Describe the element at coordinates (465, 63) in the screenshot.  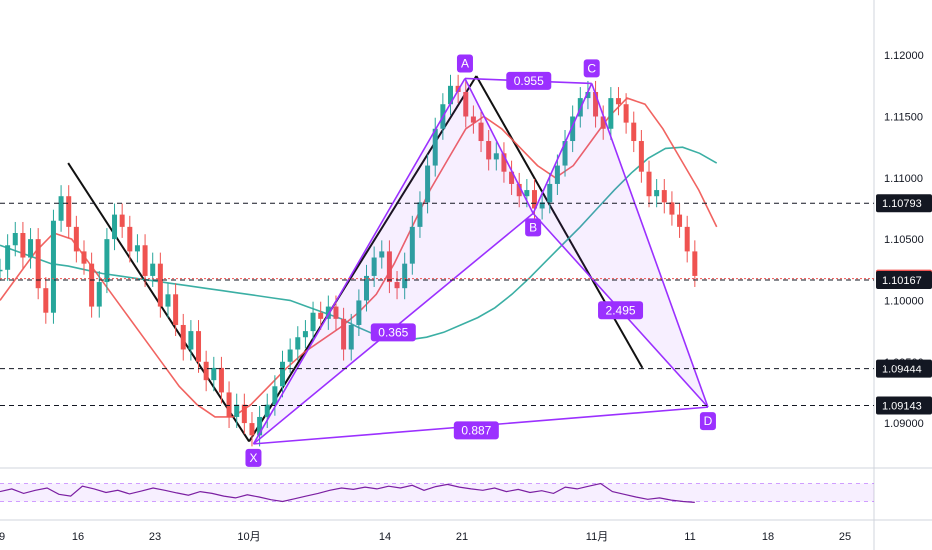
I see `pattern-point-label: A` at that location.